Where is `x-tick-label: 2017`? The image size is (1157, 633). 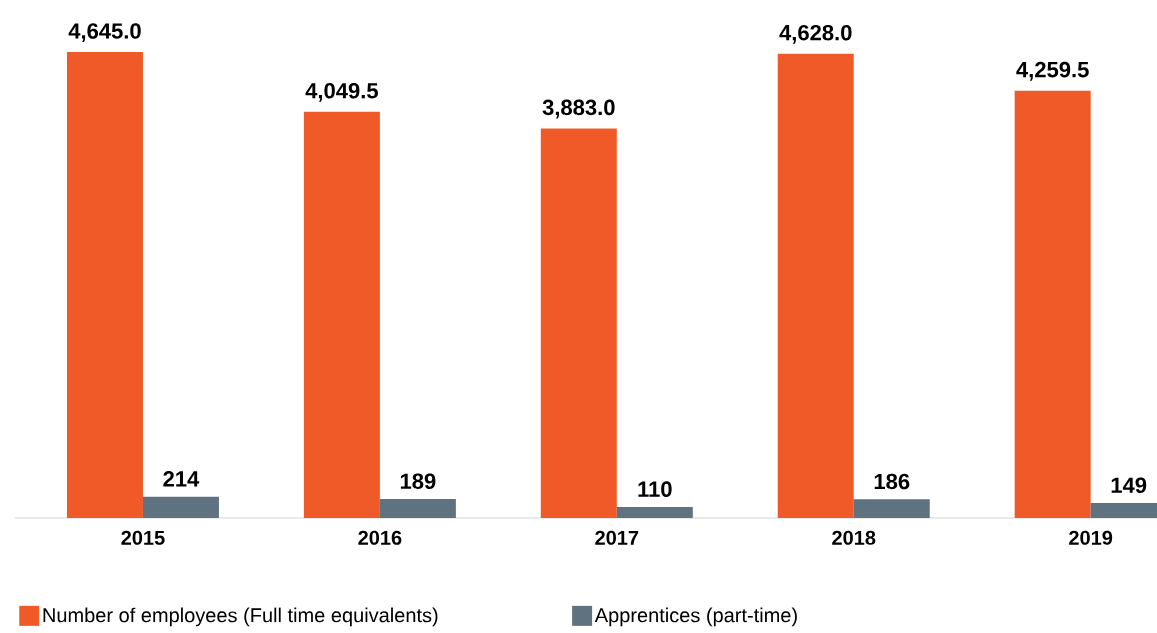
x-tick-label: 2017 is located at coordinates (617, 537).